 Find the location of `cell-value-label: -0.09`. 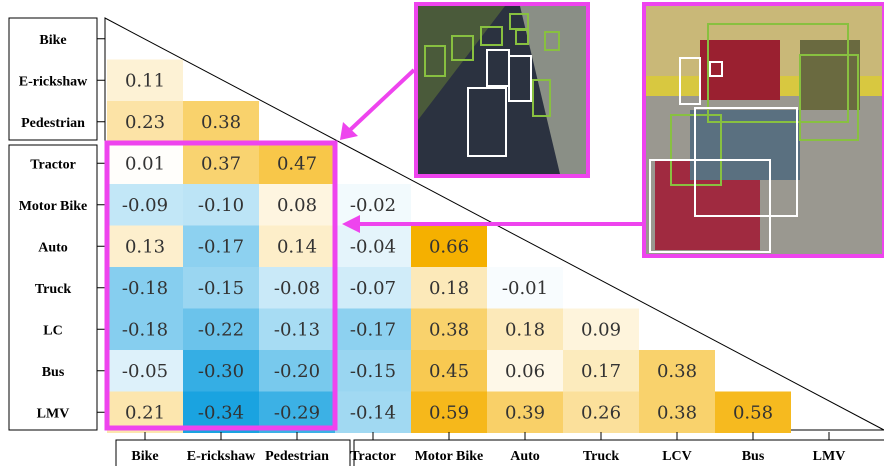

cell-value-label: -0.09 is located at coordinates (145, 205).